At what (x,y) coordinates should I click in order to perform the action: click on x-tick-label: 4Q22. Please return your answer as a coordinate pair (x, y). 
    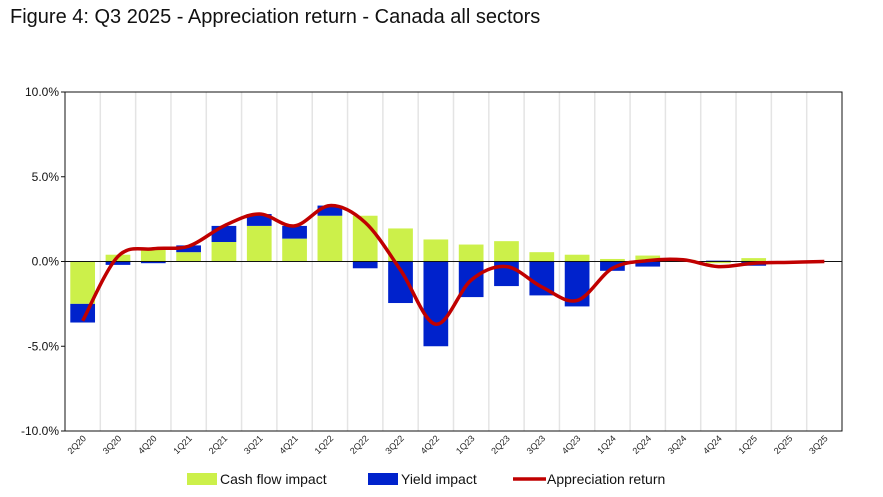
    Looking at the image, I should click on (430, 444).